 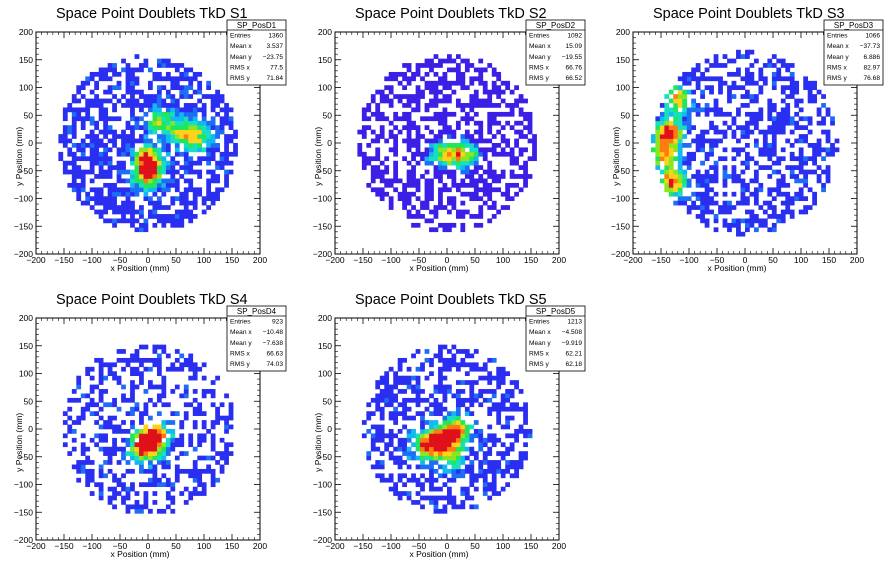 I want to click on stats-value: −9.919, so click(x=572, y=343).